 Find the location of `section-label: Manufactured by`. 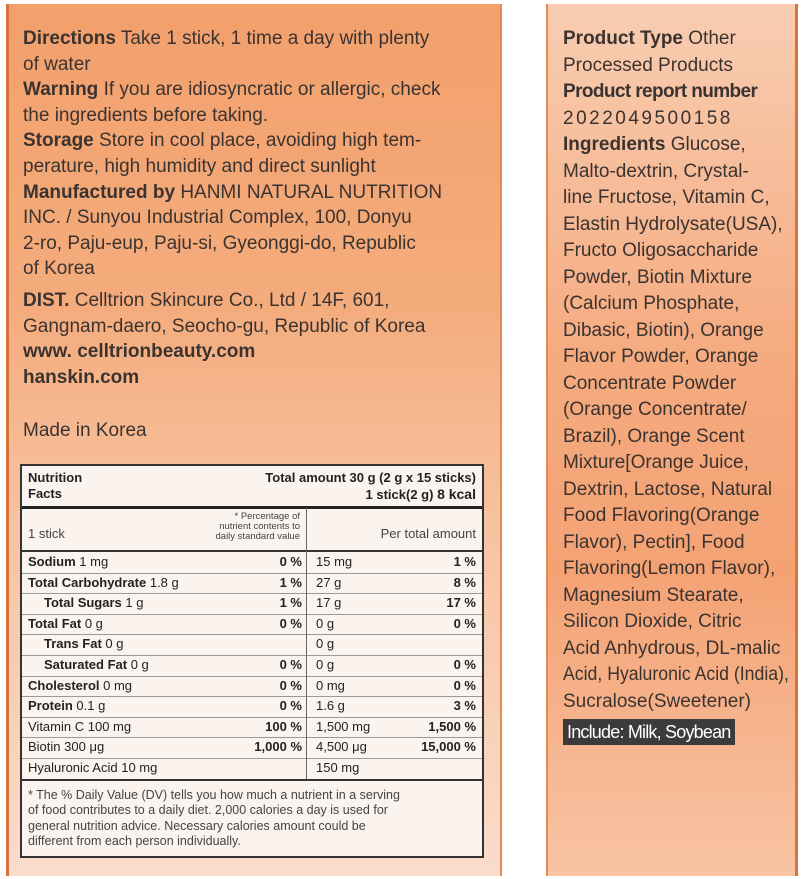

section-label: Manufactured by is located at coordinates (99, 192).